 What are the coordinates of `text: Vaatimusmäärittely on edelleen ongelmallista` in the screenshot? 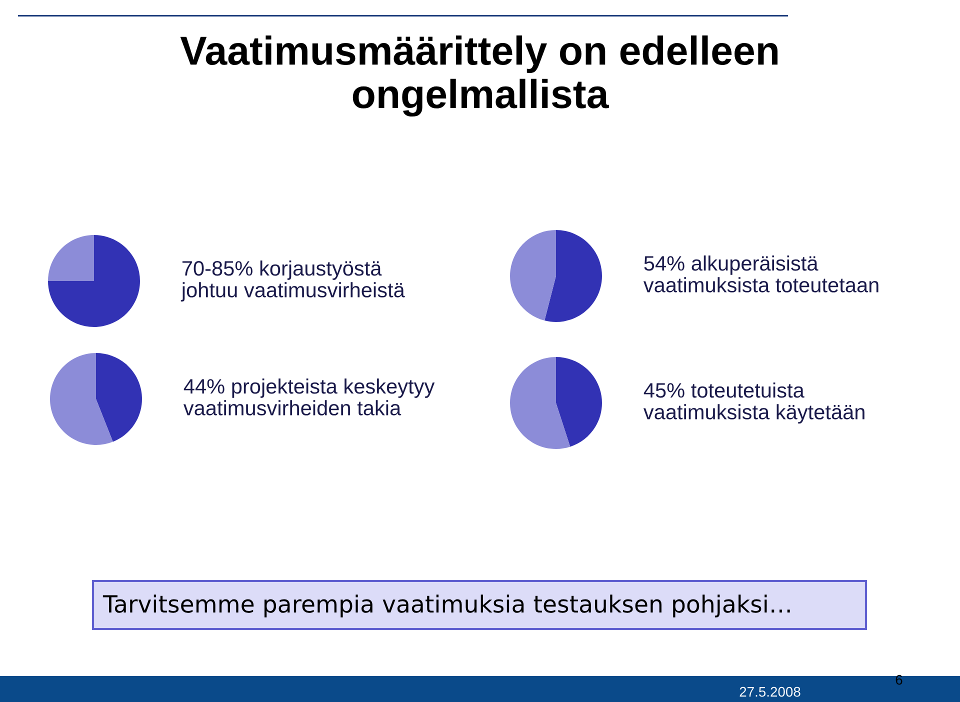 It's located at (479, 76).